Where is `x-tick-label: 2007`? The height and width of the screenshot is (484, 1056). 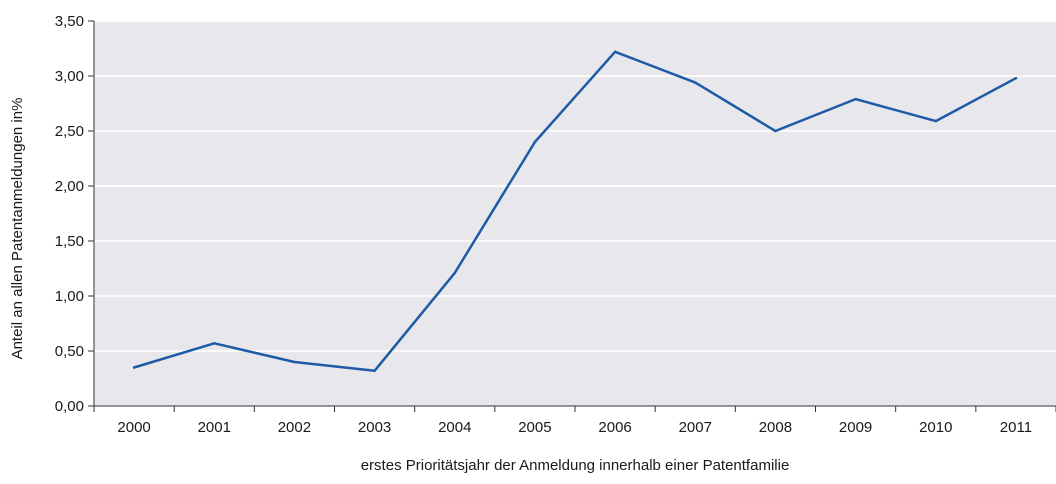 x-tick-label: 2007 is located at coordinates (695, 427).